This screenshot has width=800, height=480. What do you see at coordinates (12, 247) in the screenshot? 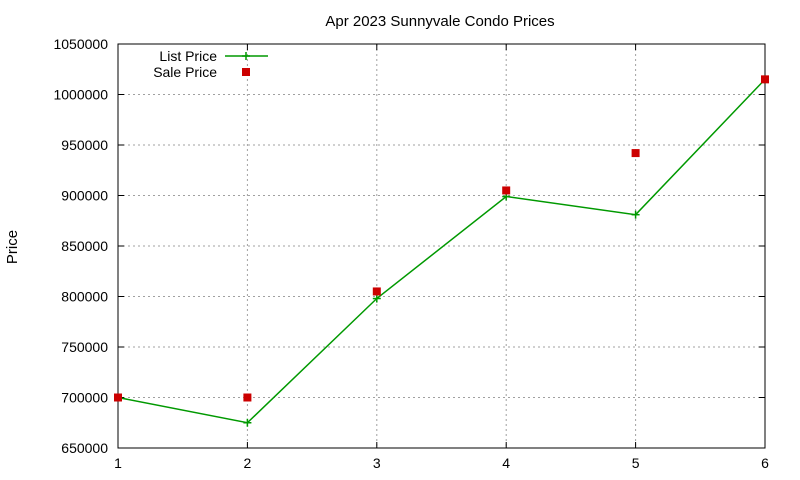
I see `y-axis-label: Price` at bounding box center [12, 247].